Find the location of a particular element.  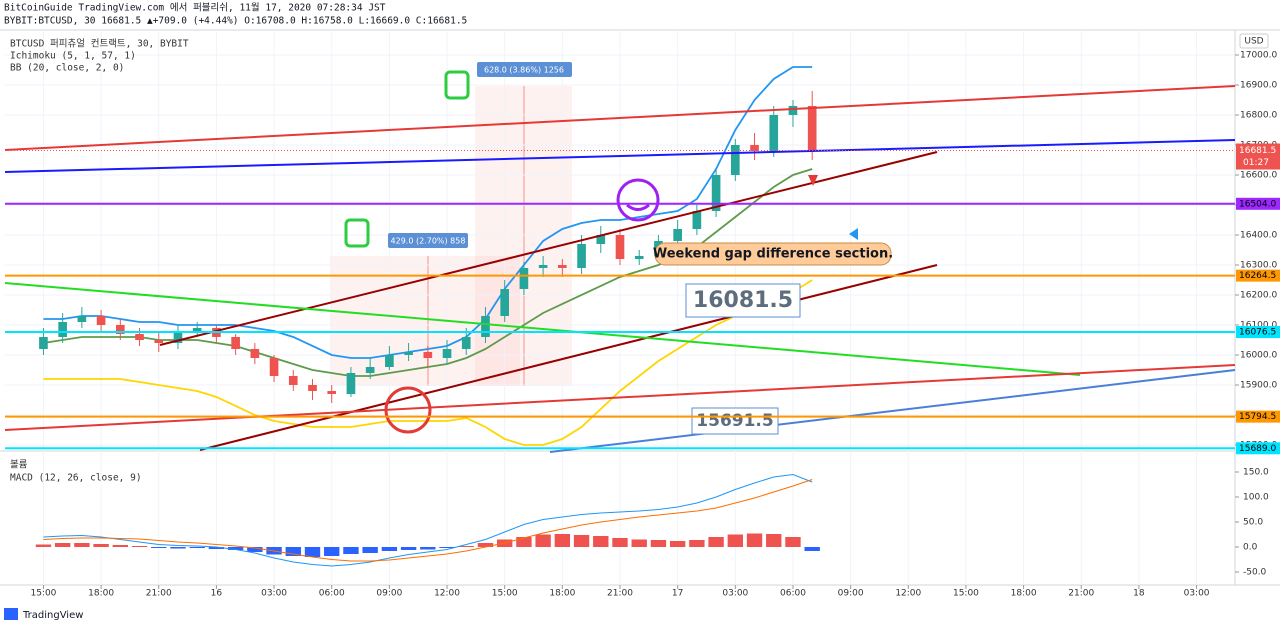

logo is located at coordinates (11, 614).